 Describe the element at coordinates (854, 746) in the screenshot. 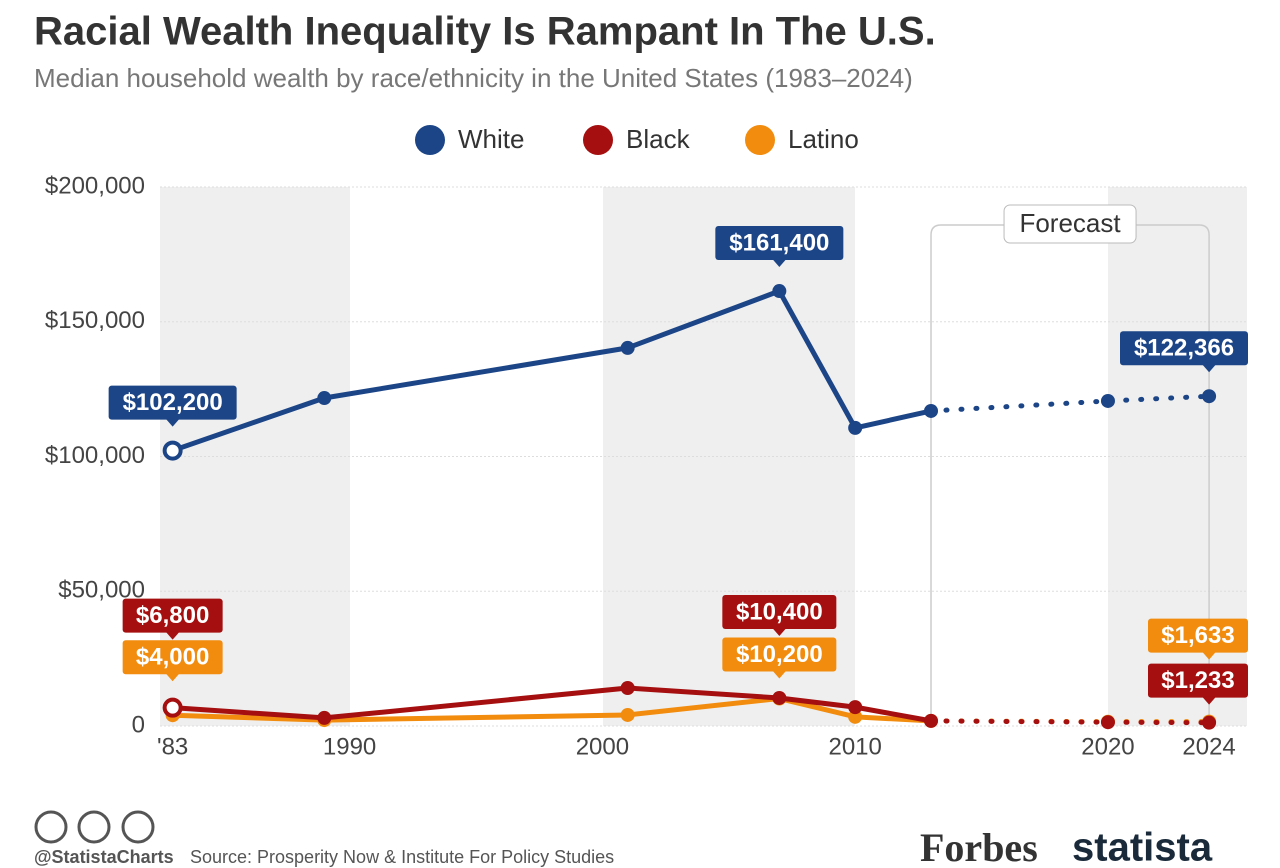

I see `x-tick-label: 2010` at that location.